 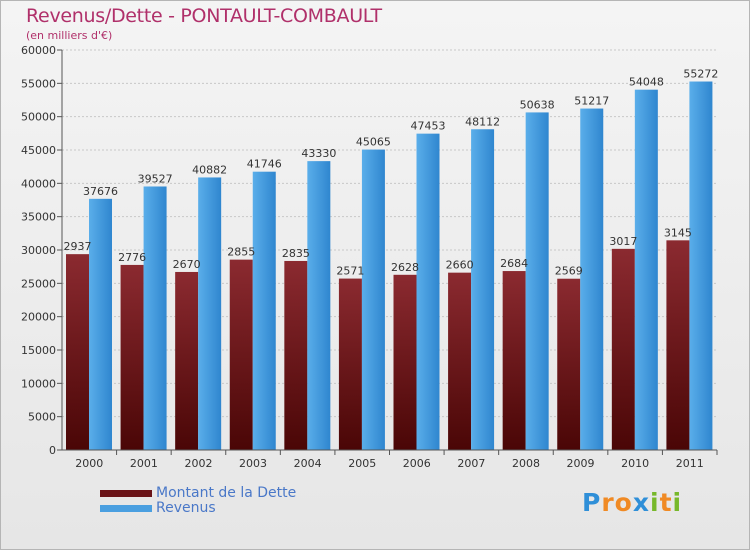 What do you see at coordinates (666, 502) in the screenshot?
I see `logo-letter: t` at bounding box center [666, 502].